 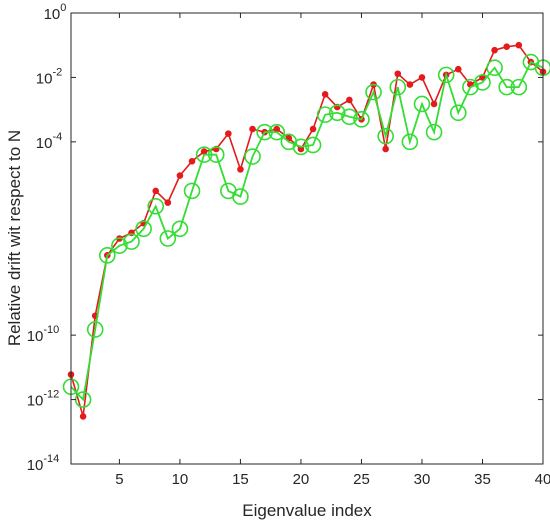 I want to click on y-tick-label: 10⁻¹⁴, so click(x=43, y=463).